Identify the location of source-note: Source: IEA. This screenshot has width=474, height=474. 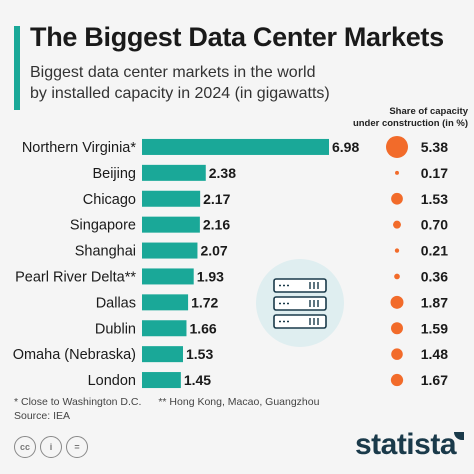
(42, 416).